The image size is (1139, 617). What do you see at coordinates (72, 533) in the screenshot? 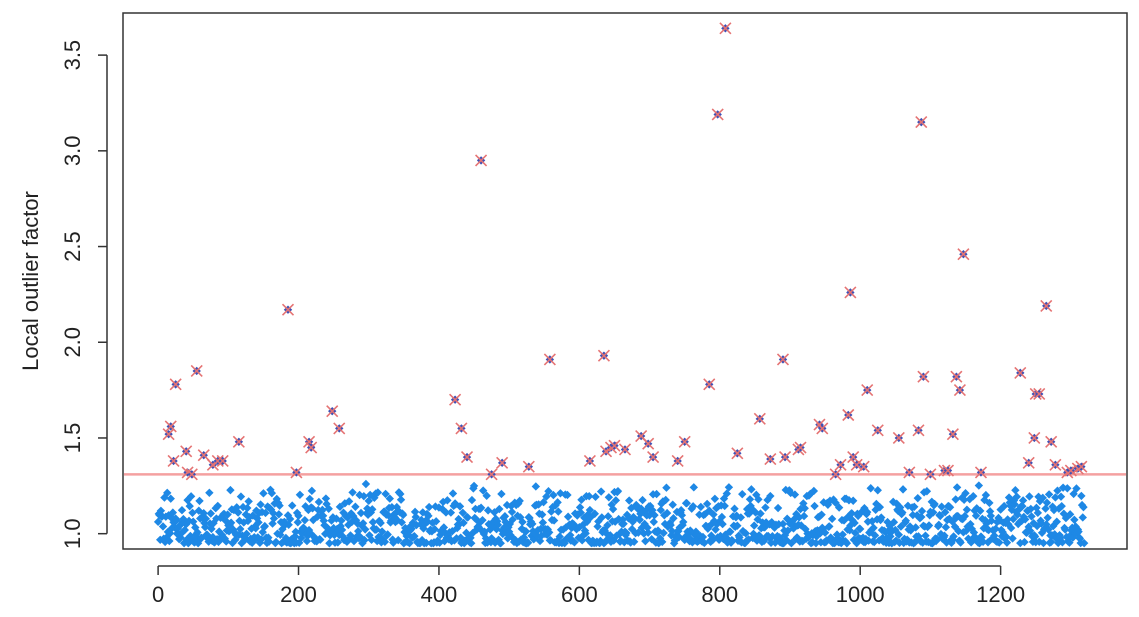
I see `y-tick-label: 1.0` at bounding box center [72, 533].